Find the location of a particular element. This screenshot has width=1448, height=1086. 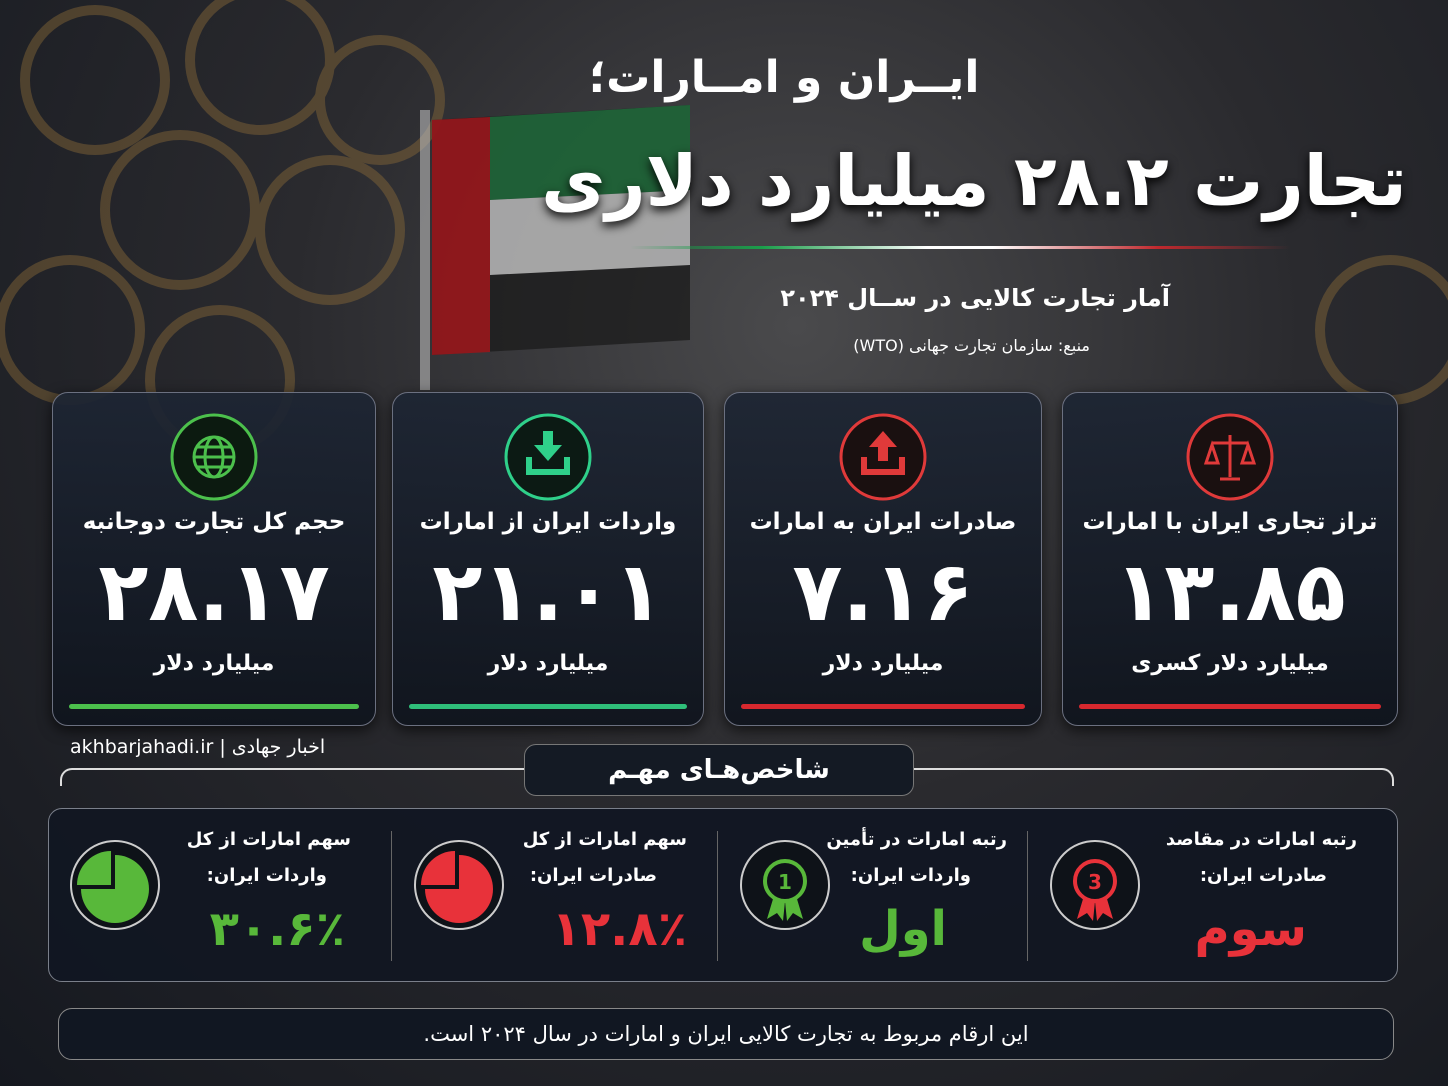

indicator-value: ۱۲.۸٪ is located at coordinates (619, 929).